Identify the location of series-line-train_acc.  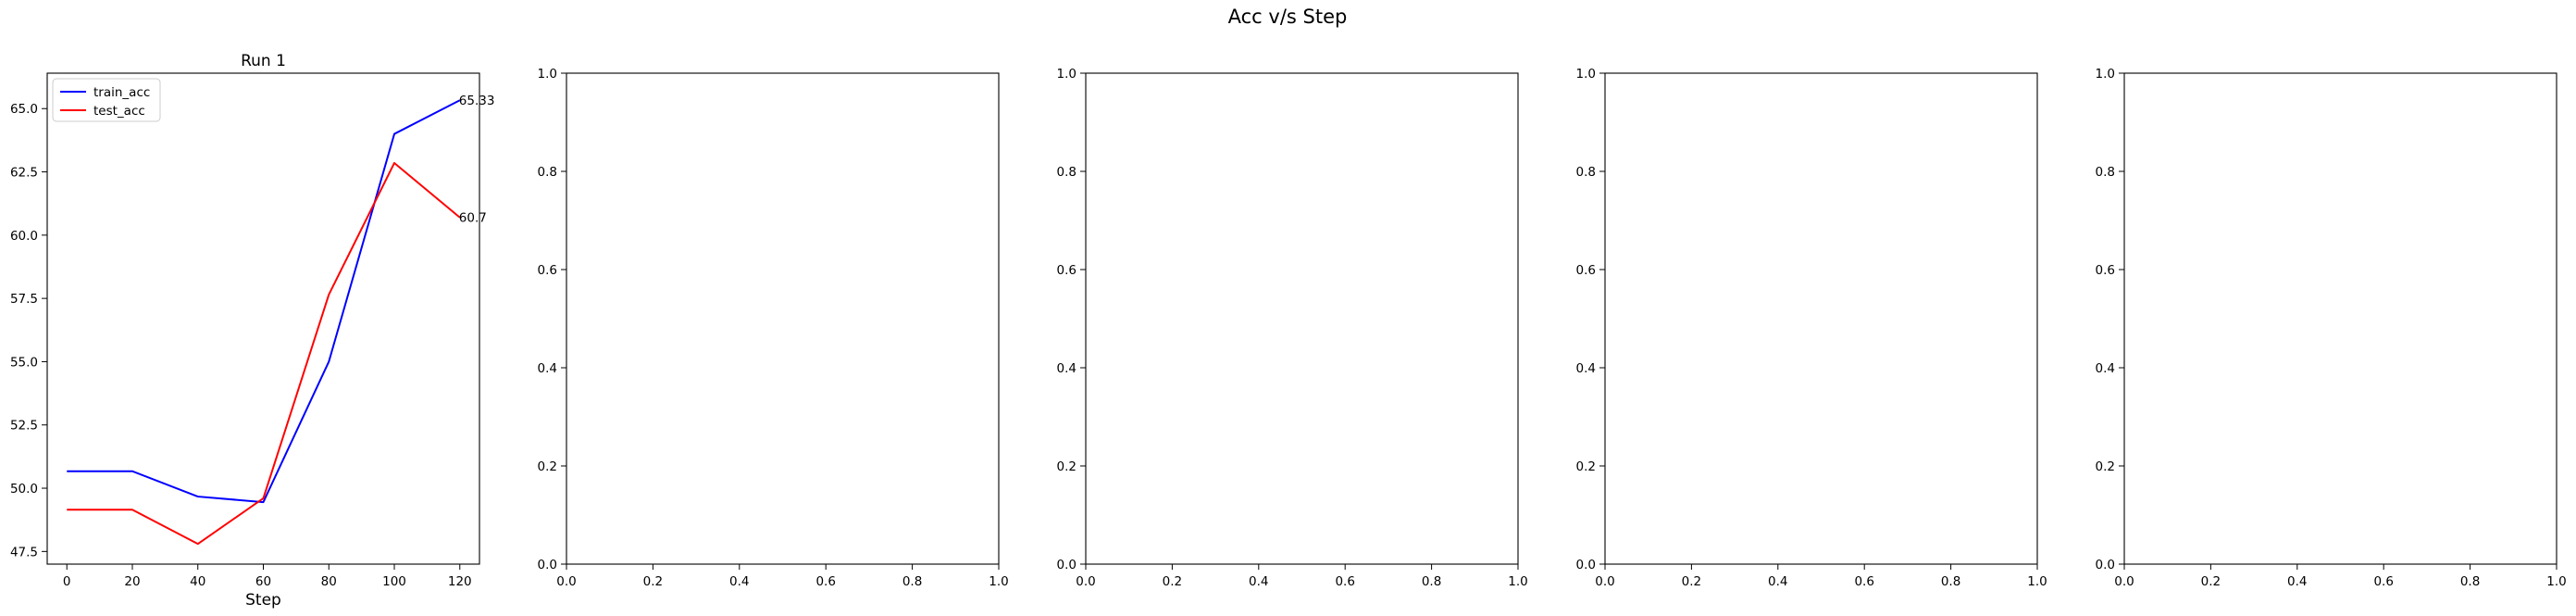
(264, 301).